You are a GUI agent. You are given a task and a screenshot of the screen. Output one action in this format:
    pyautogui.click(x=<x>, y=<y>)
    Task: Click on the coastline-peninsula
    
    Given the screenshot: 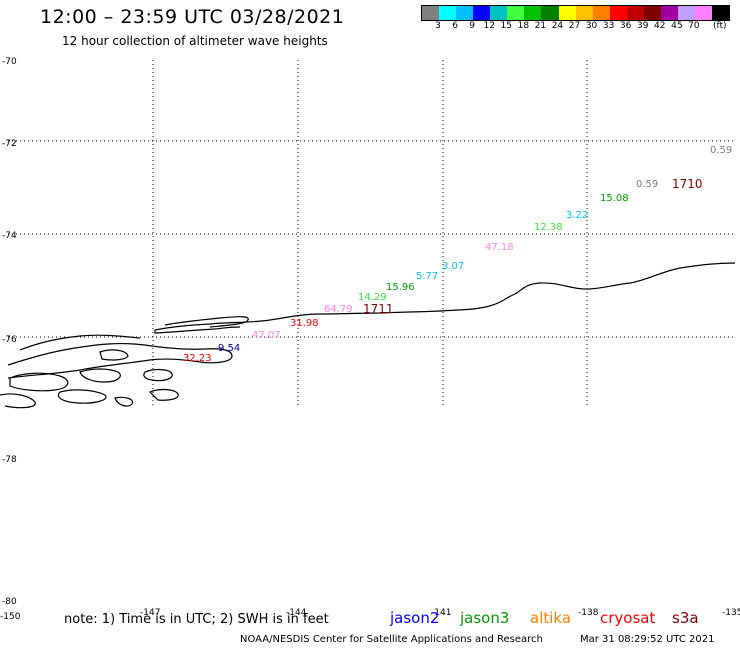 What is the action you would take?
    pyautogui.click(x=206, y=322)
    